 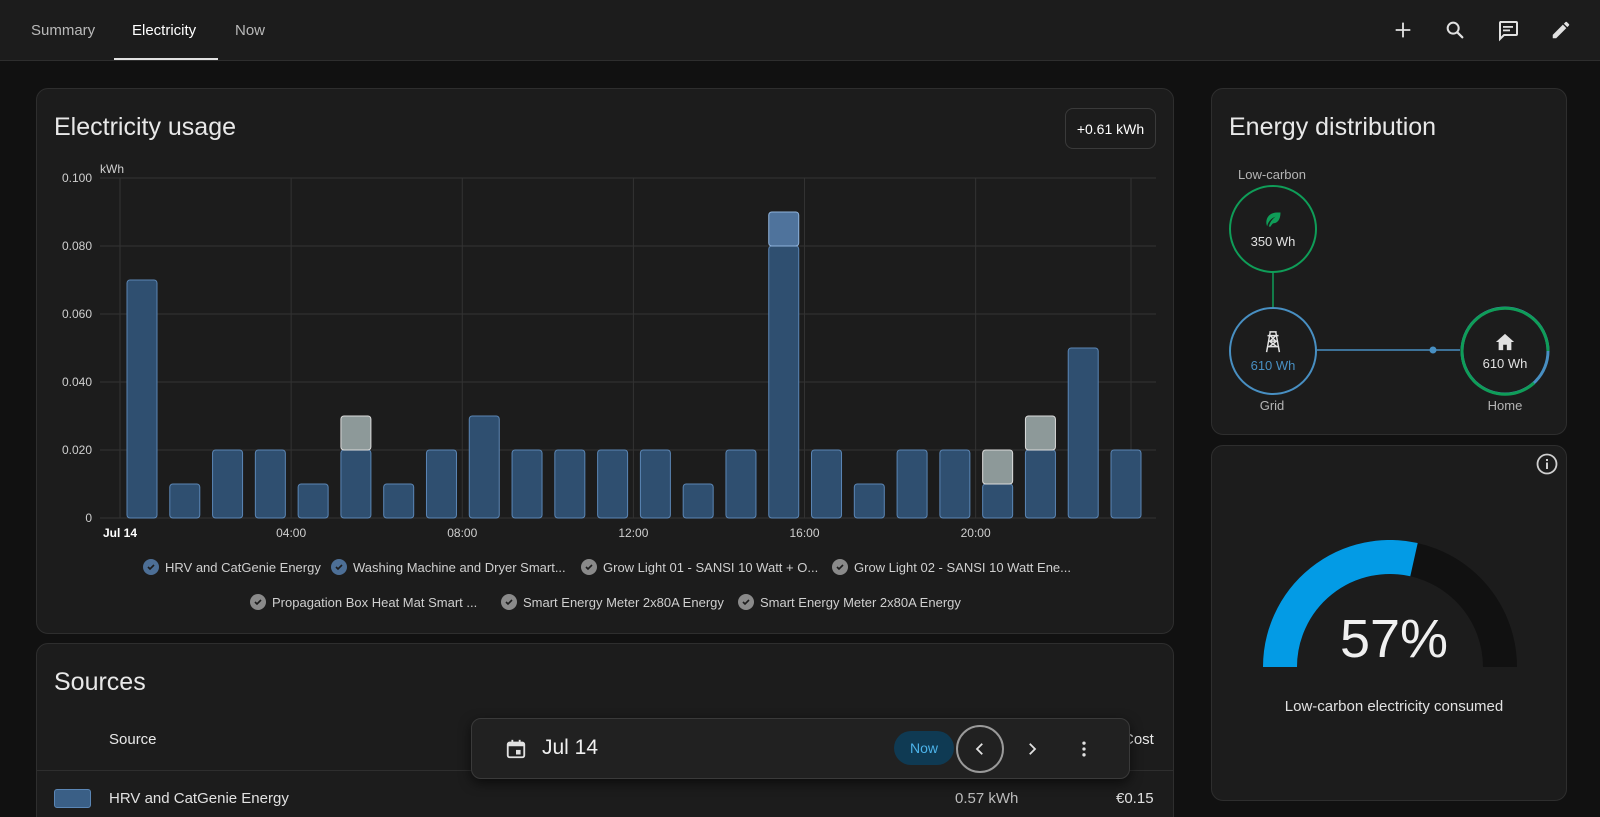 What do you see at coordinates (1084, 749) in the screenshot?
I see `more-vert-icon` at bounding box center [1084, 749].